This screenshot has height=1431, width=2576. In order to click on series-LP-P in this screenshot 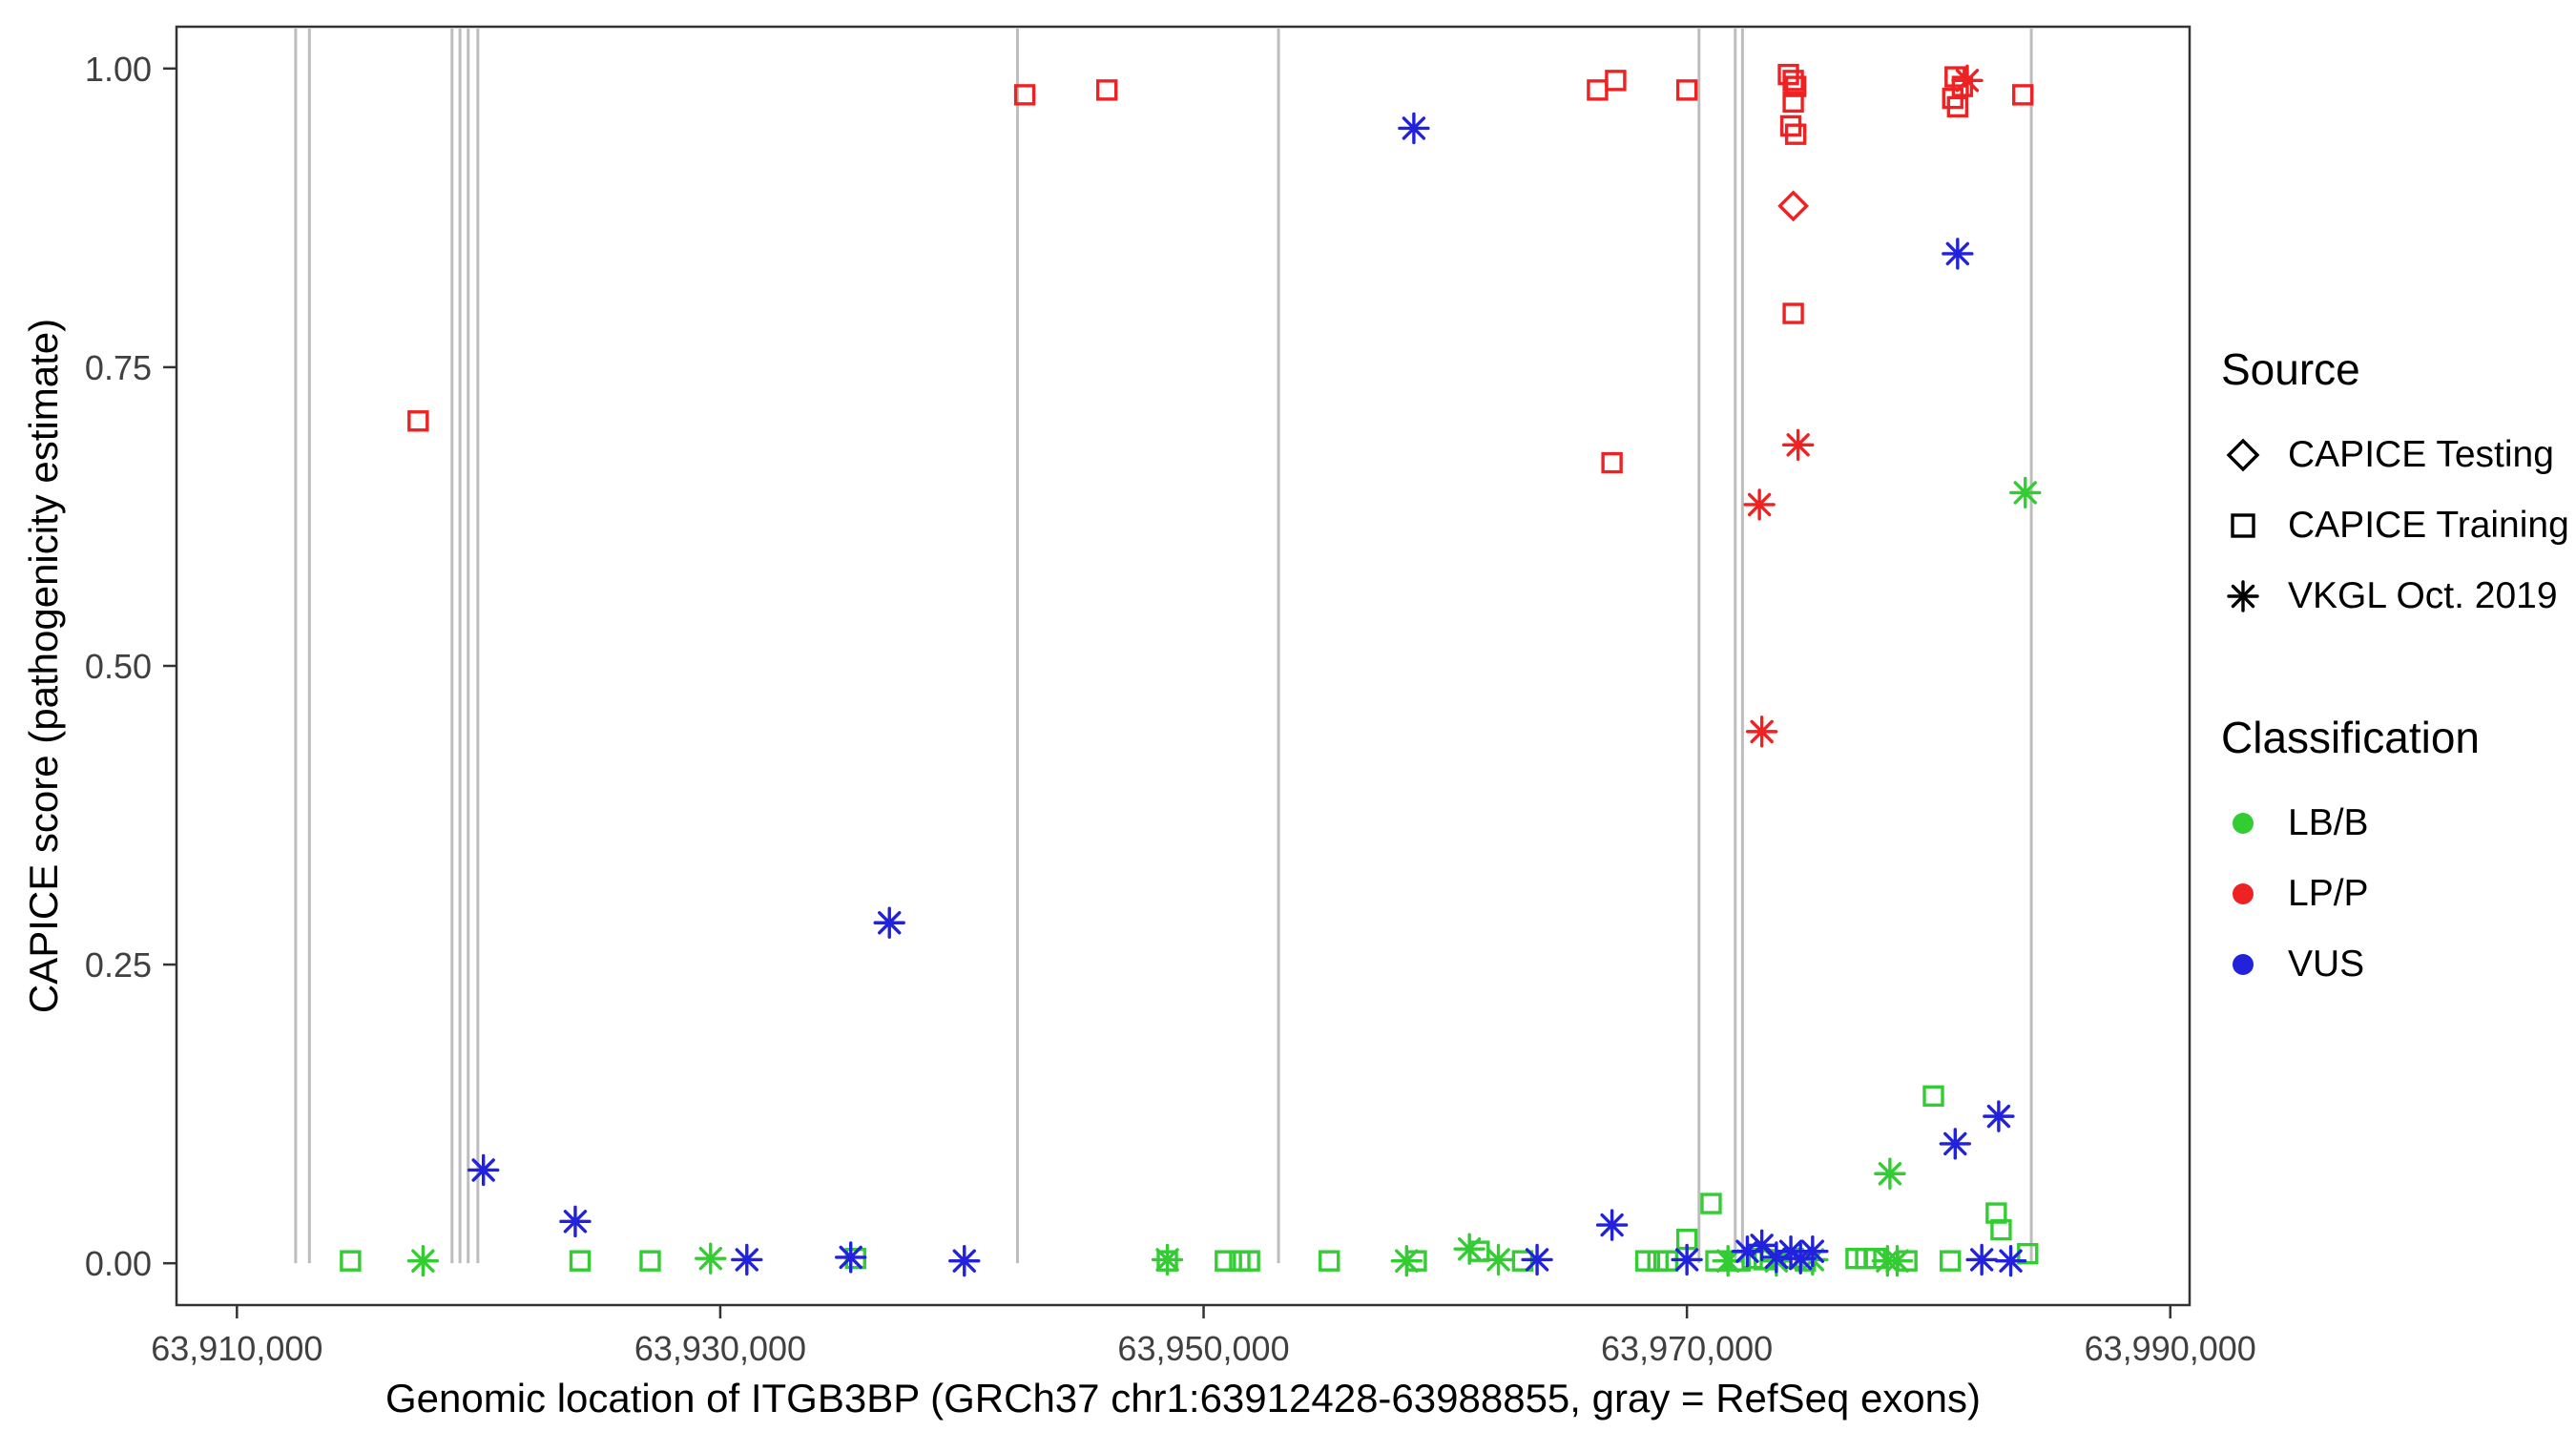, I will do `click(1863, 406)`.